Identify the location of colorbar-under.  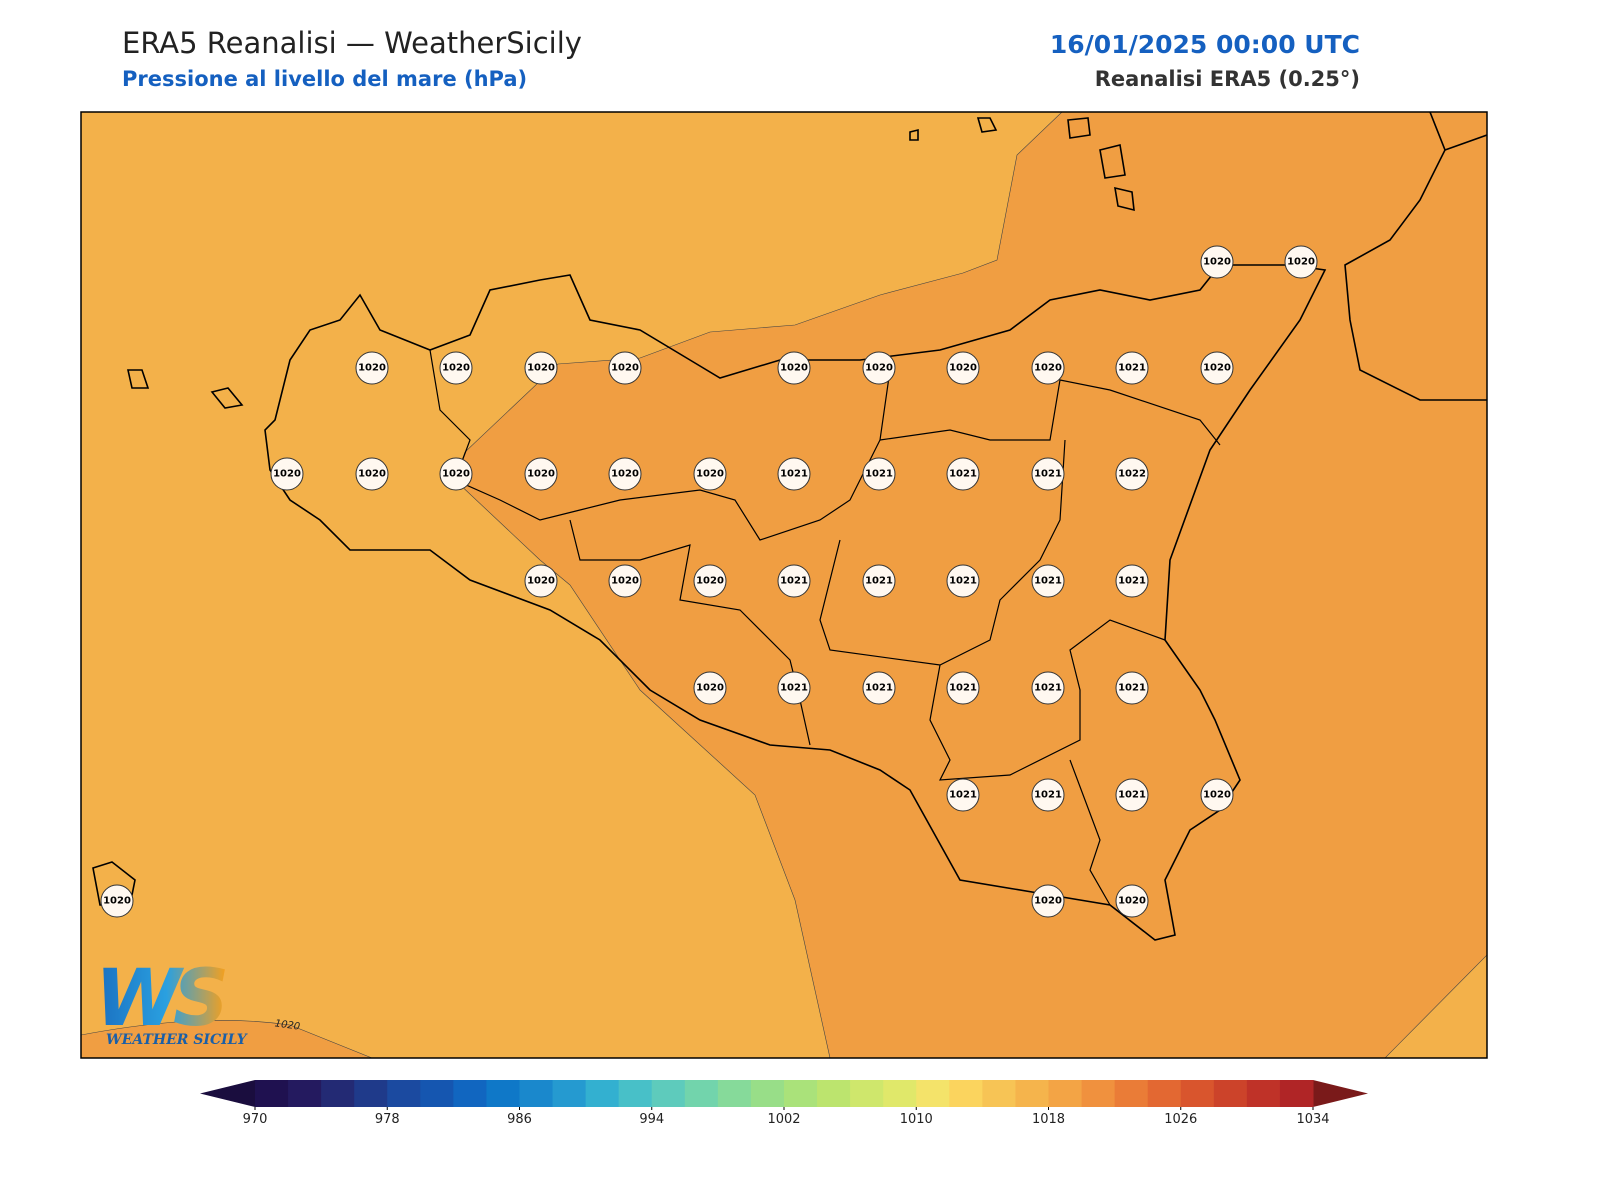
(227, 1093).